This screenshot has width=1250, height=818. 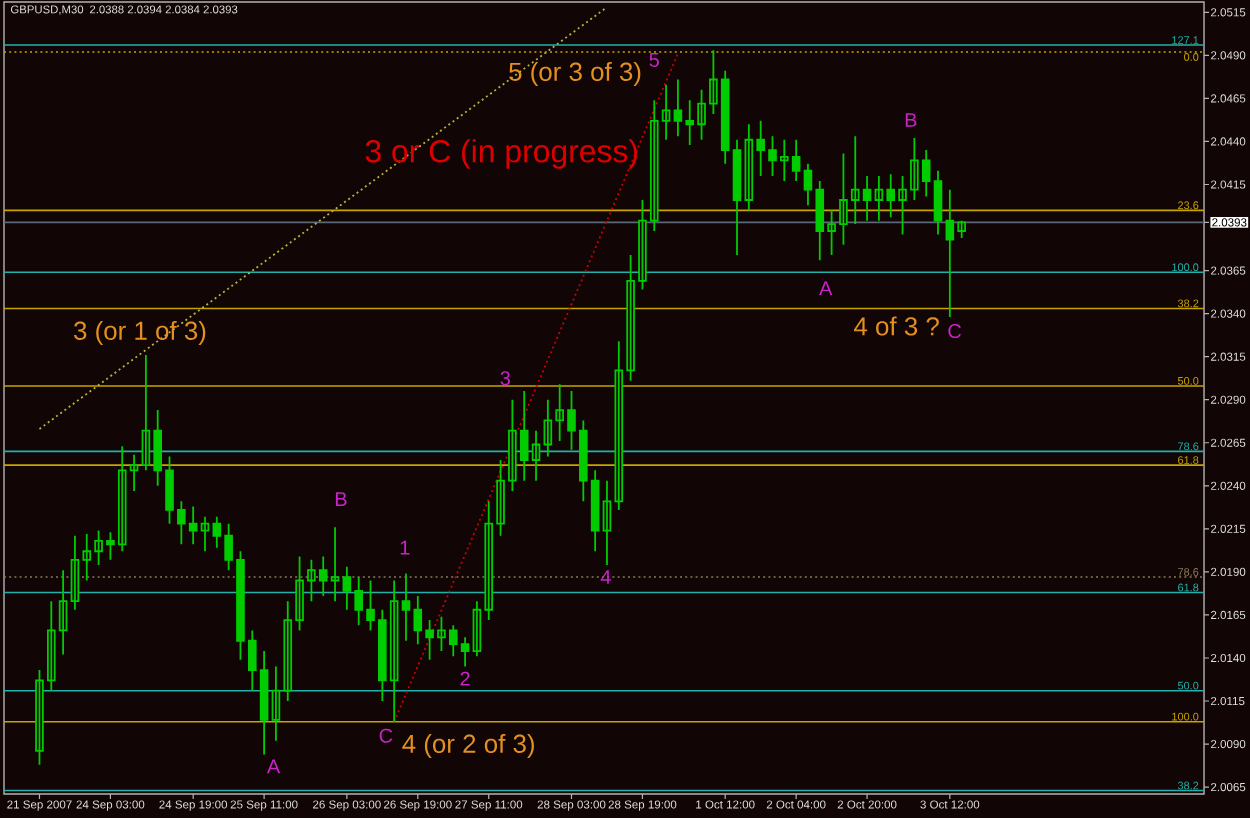 What do you see at coordinates (896, 326) in the screenshot?
I see `annotation: 4 of 3 ?` at bounding box center [896, 326].